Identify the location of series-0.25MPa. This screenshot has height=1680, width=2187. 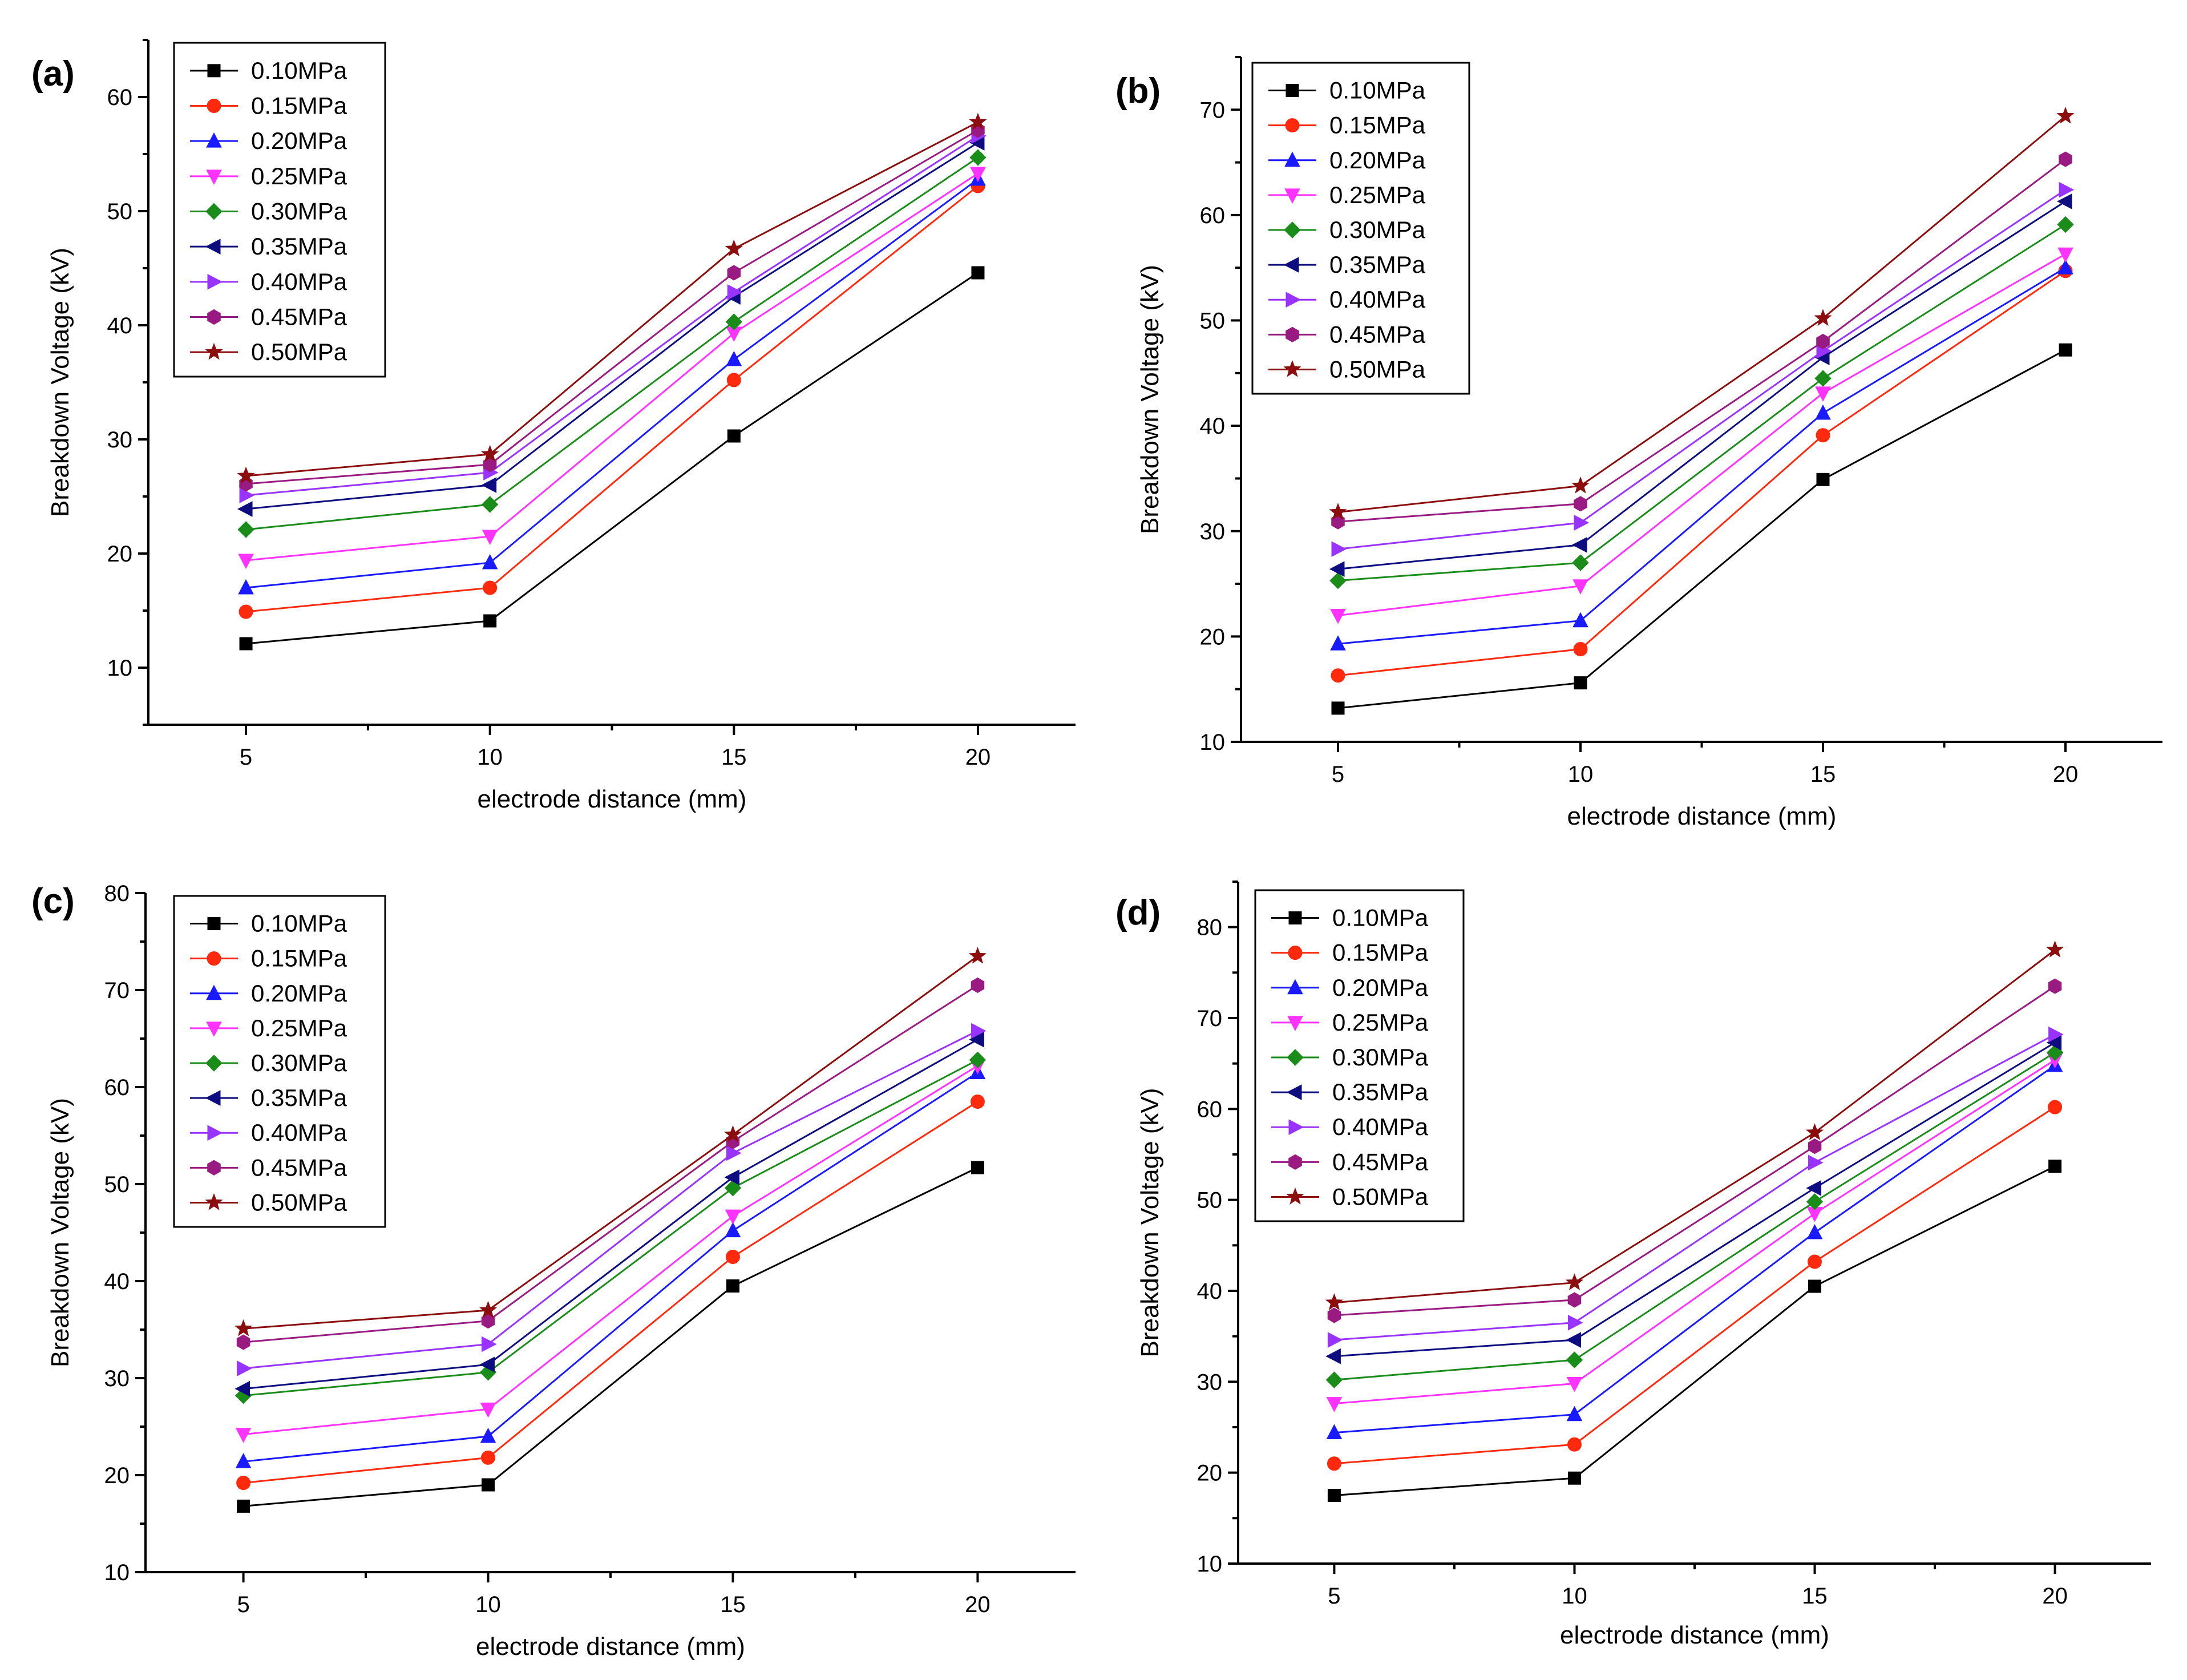
(1694, 1232).